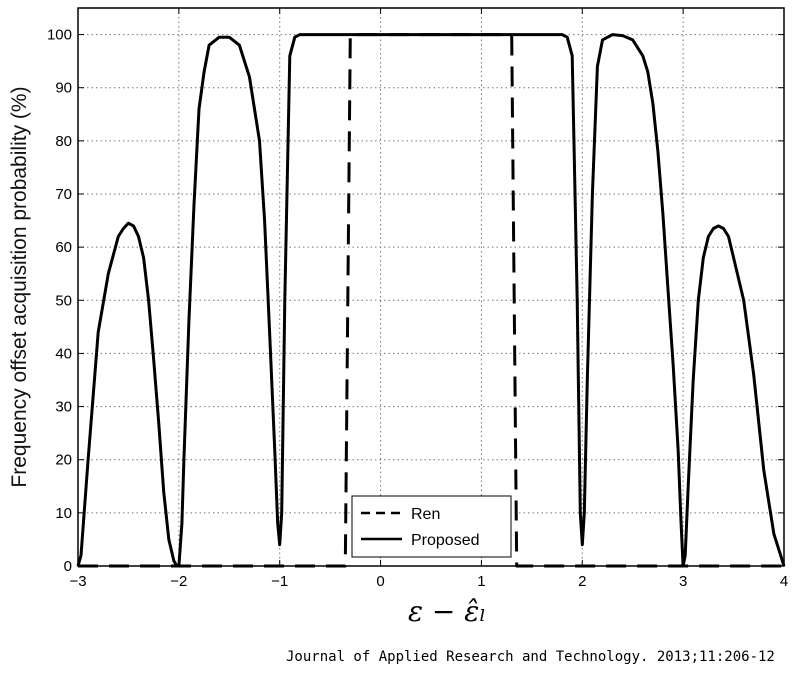 This screenshot has width=798, height=680. I want to click on legend-box, so click(431, 526).